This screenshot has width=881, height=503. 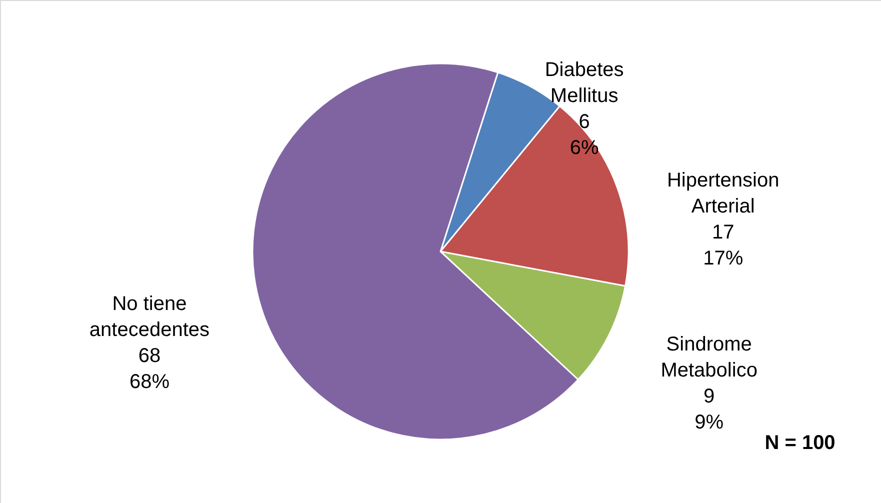 What do you see at coordinates (149, 368) in the screenshot?
I see `data-label: 68 68%` at bounding box center [149, 368].